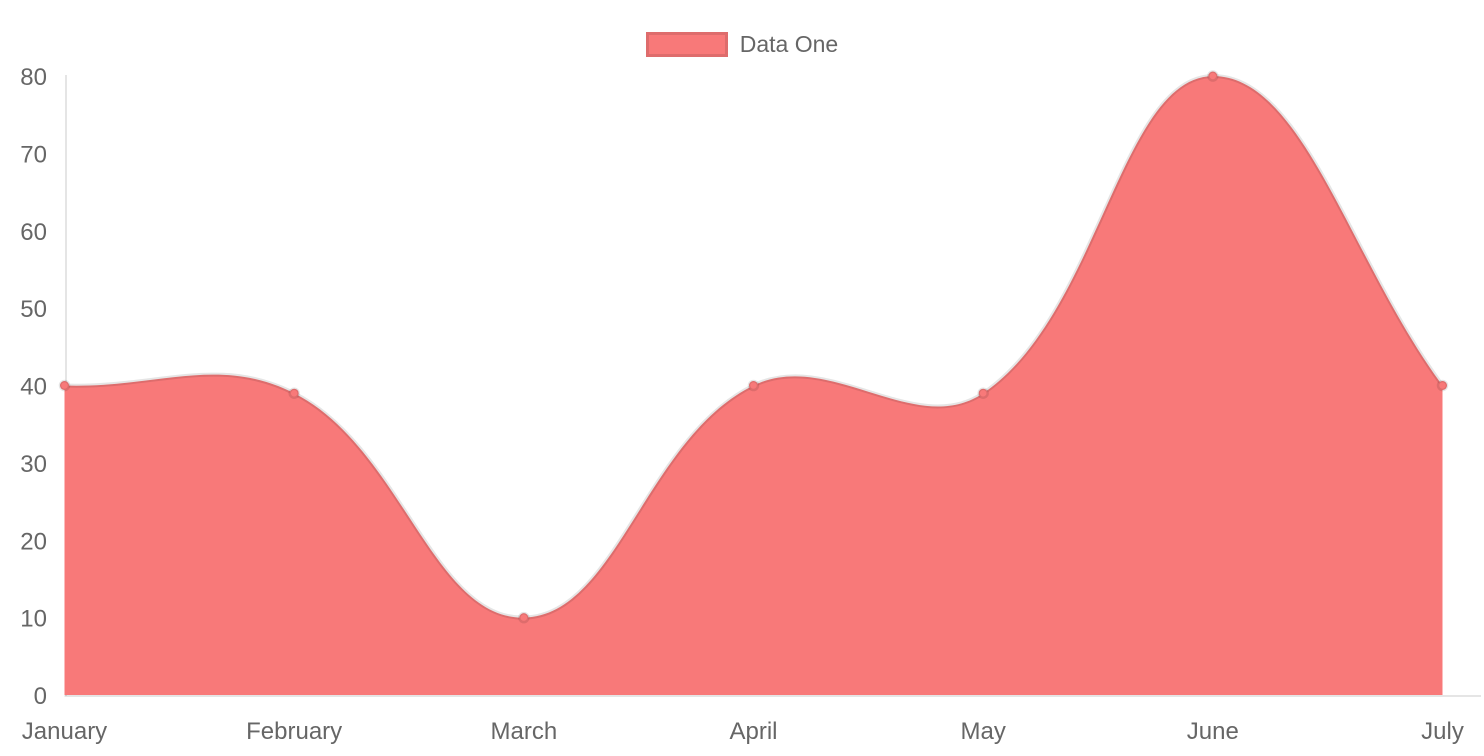  What do you see at coordinates (294, 731) in the screenshot?
I see `x-tick-label: February` at bounding box center [294, 731].